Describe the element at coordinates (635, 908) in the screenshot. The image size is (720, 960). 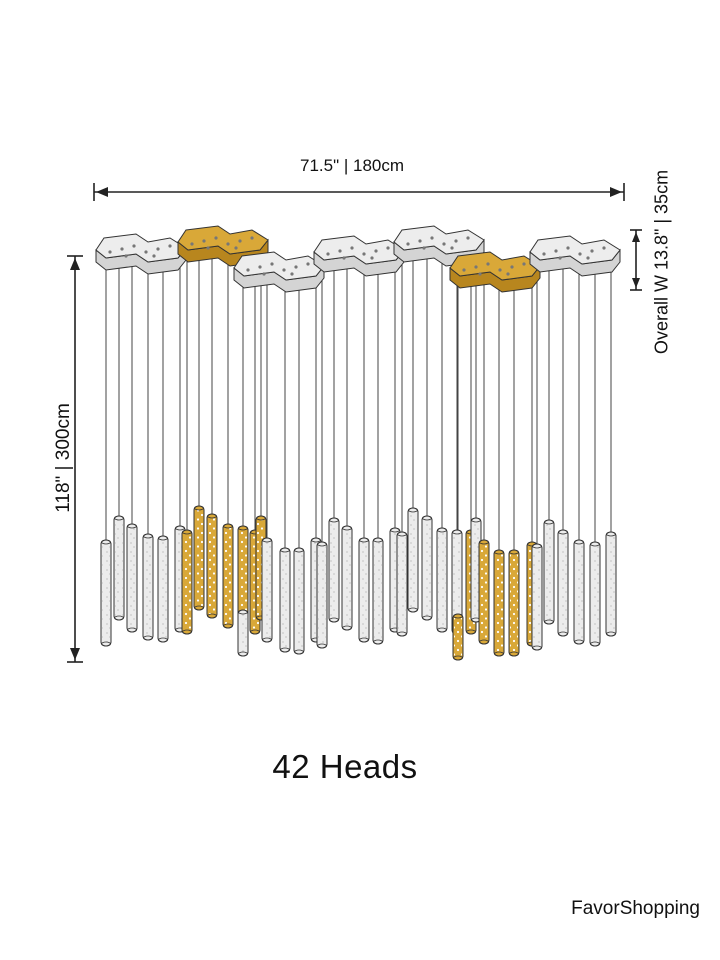
I see `brand-label: FavorShopping` at that location.